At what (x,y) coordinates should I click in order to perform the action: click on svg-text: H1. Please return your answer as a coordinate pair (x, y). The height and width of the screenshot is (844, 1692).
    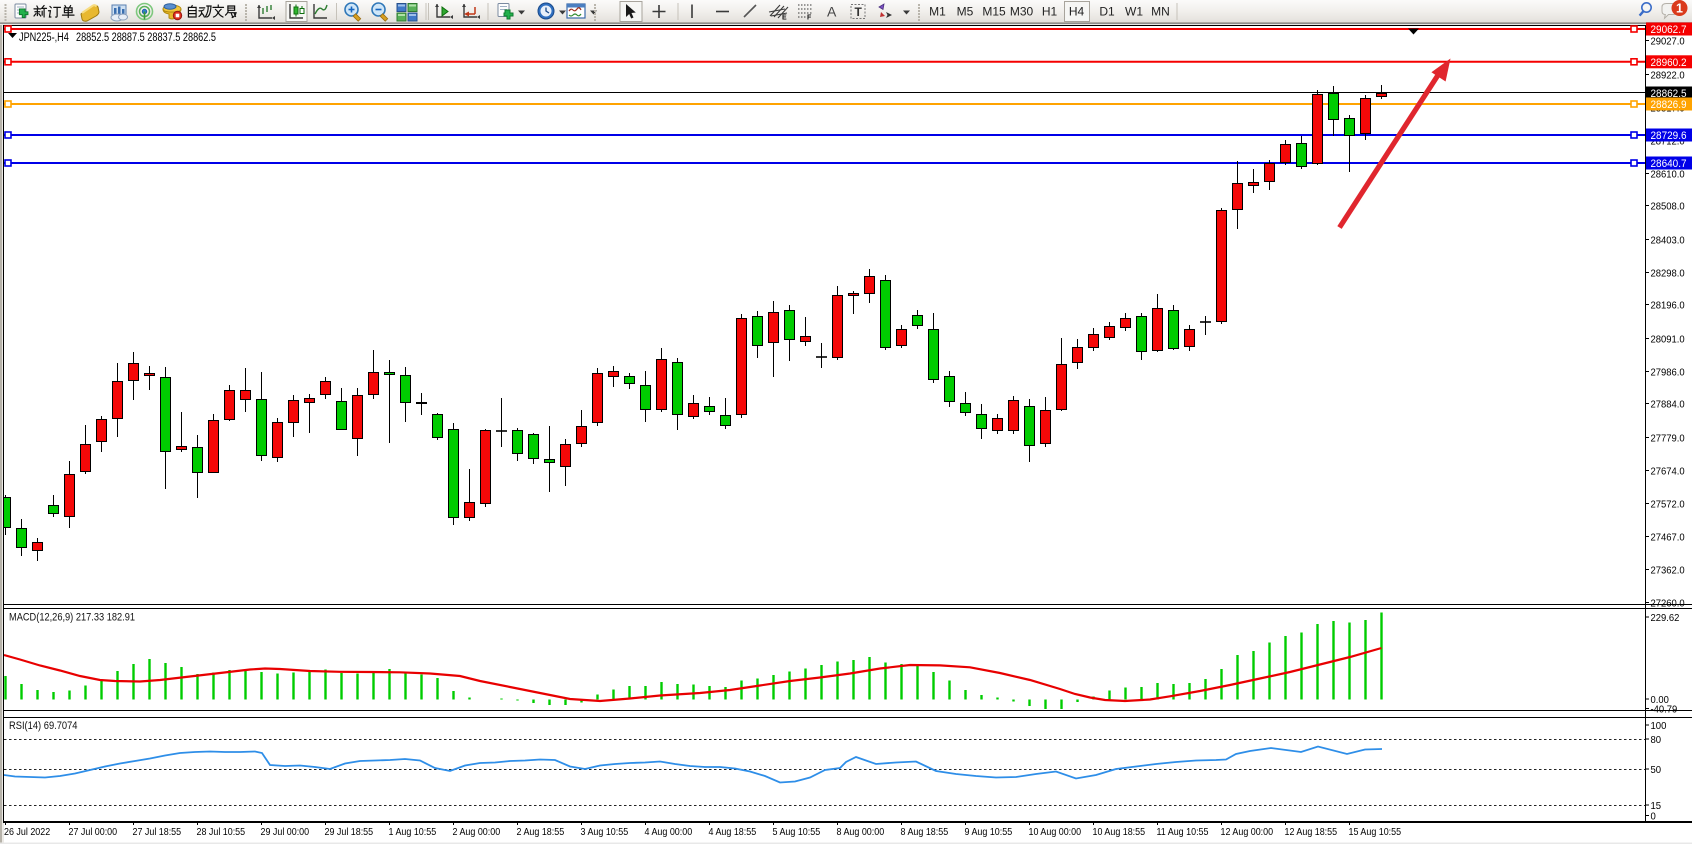
    Looking at the image, I should click on (1050, 12).